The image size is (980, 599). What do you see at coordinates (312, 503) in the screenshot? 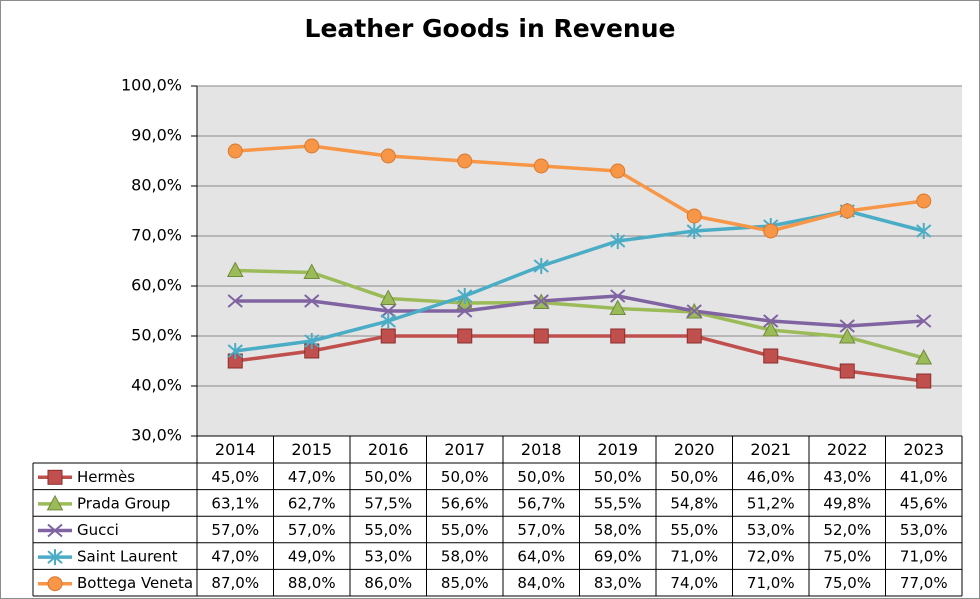
I see `data-table-cell: 62,7%` at bounding box center [312, 503].